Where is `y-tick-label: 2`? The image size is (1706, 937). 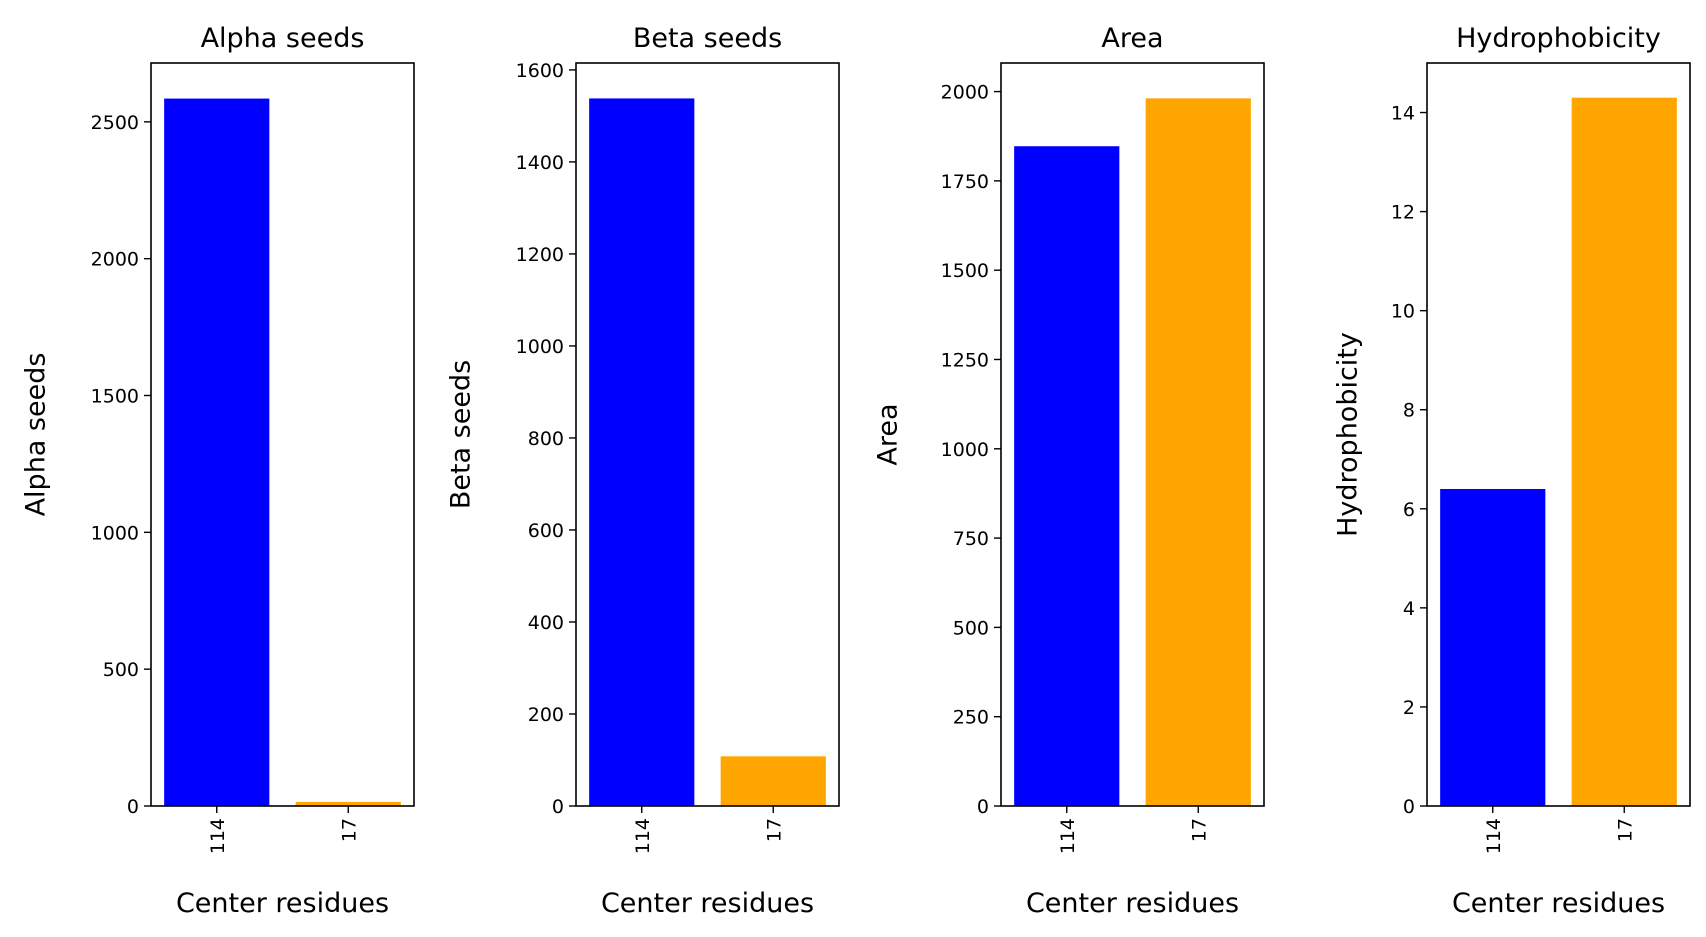
y-tick-label: 2 is located at coordinates (1409, 708).